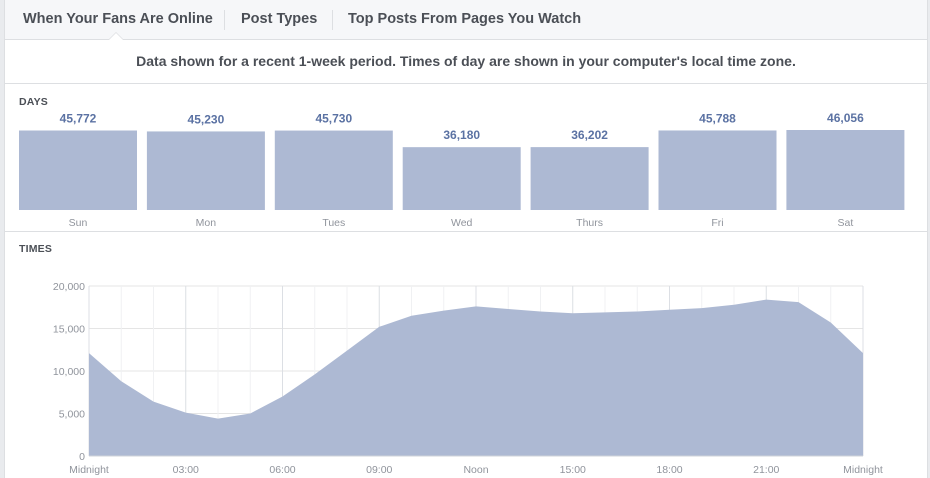 The image size is (930, 478). What do you see at coordinates (186, 470) in the screenshot?
I see `x-tick-label: 03:00` at bounding box center [186, 470].